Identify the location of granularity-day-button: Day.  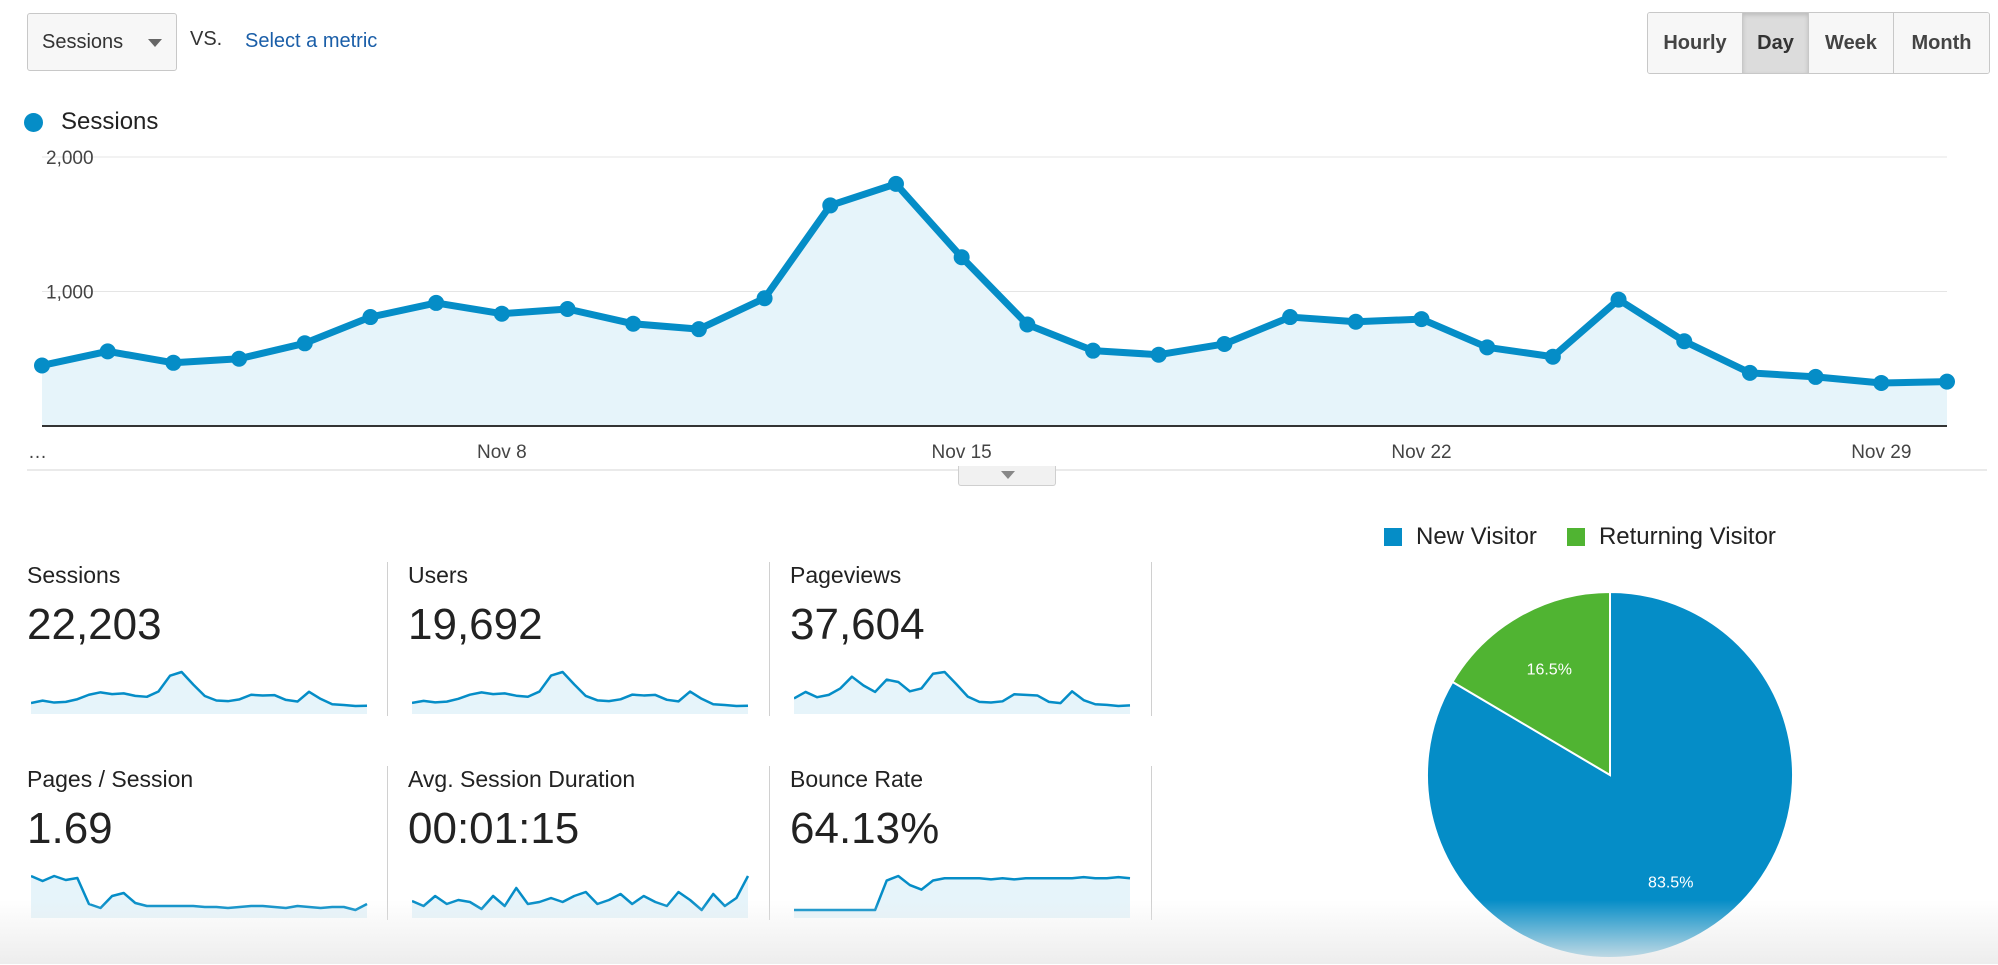
(1776, 43).